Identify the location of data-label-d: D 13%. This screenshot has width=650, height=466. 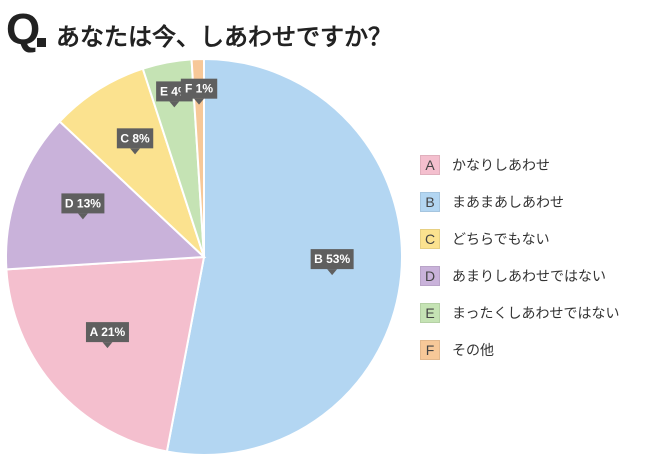
(83, 206).